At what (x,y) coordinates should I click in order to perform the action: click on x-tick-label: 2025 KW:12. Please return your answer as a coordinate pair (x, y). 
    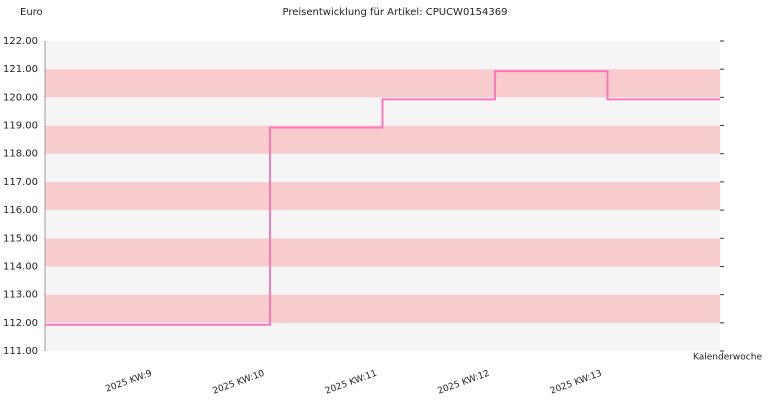
    Looking at the image, I should click on (464, 383).